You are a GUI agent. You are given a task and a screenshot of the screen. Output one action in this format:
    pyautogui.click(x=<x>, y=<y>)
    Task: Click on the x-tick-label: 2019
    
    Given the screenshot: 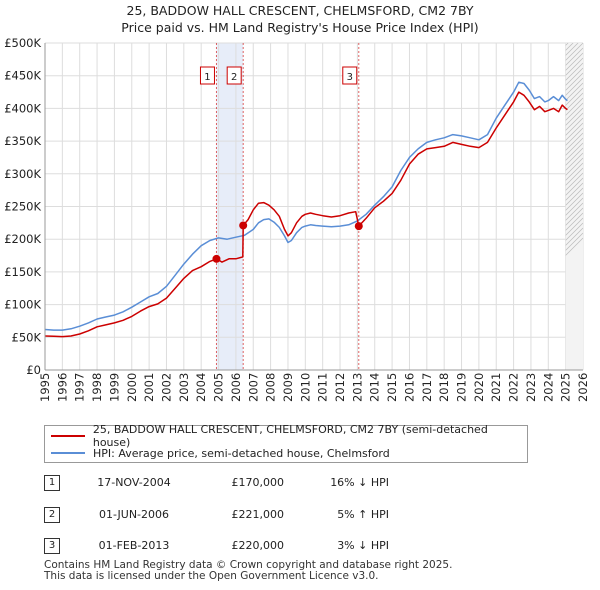 What is the action you would take?
    pyautogui.click(x=462, y=387)
    